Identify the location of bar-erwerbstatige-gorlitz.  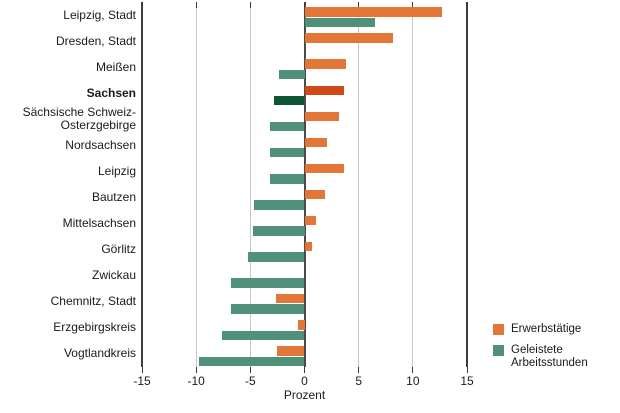
(308, 246).